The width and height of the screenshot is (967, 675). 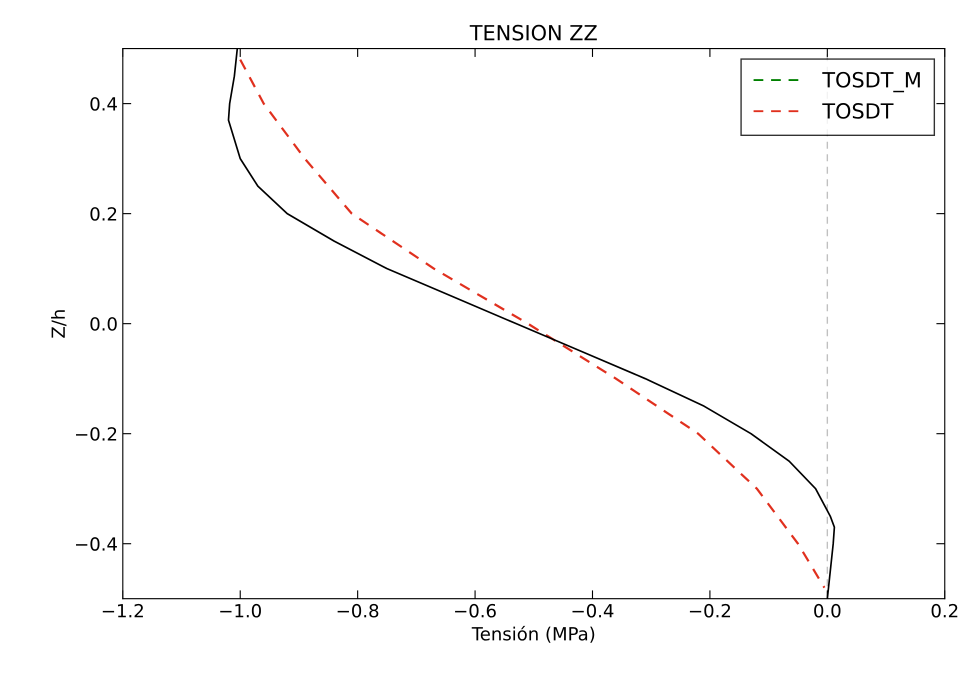 I want to click on x-tick-label: −0.2, so click(x=710, y=611).